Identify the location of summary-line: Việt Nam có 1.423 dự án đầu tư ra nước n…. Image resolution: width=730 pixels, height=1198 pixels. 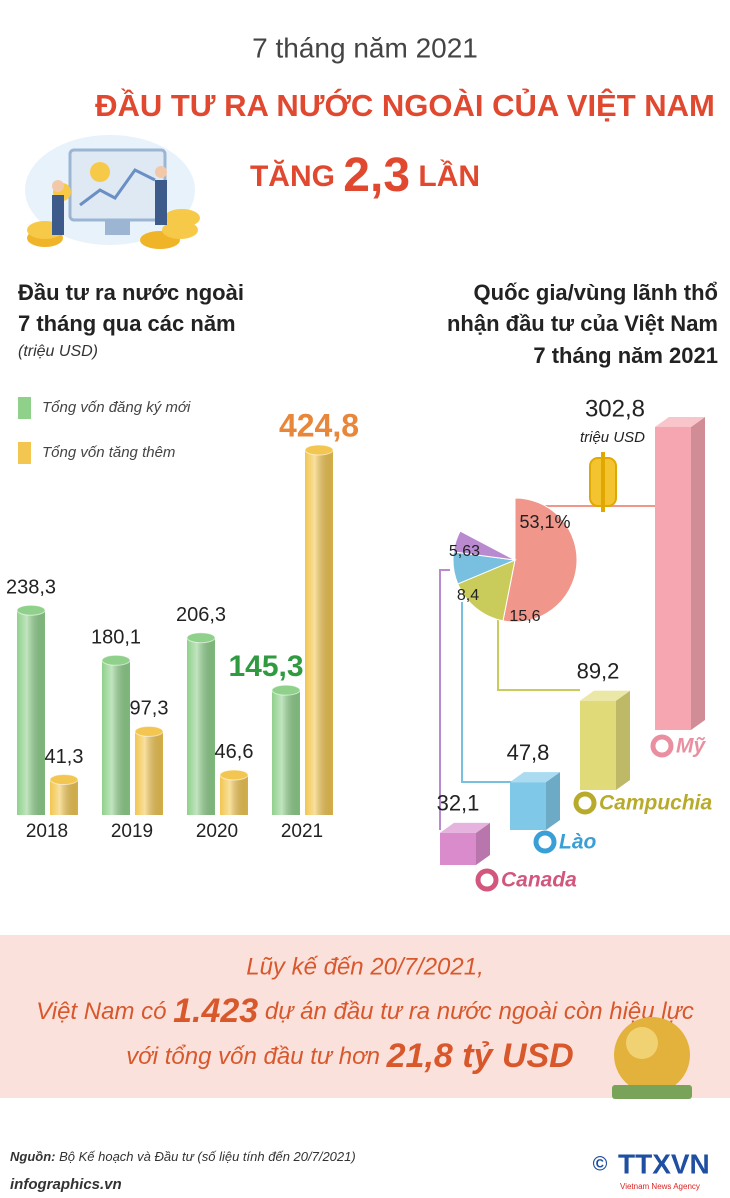
(365, 1011).